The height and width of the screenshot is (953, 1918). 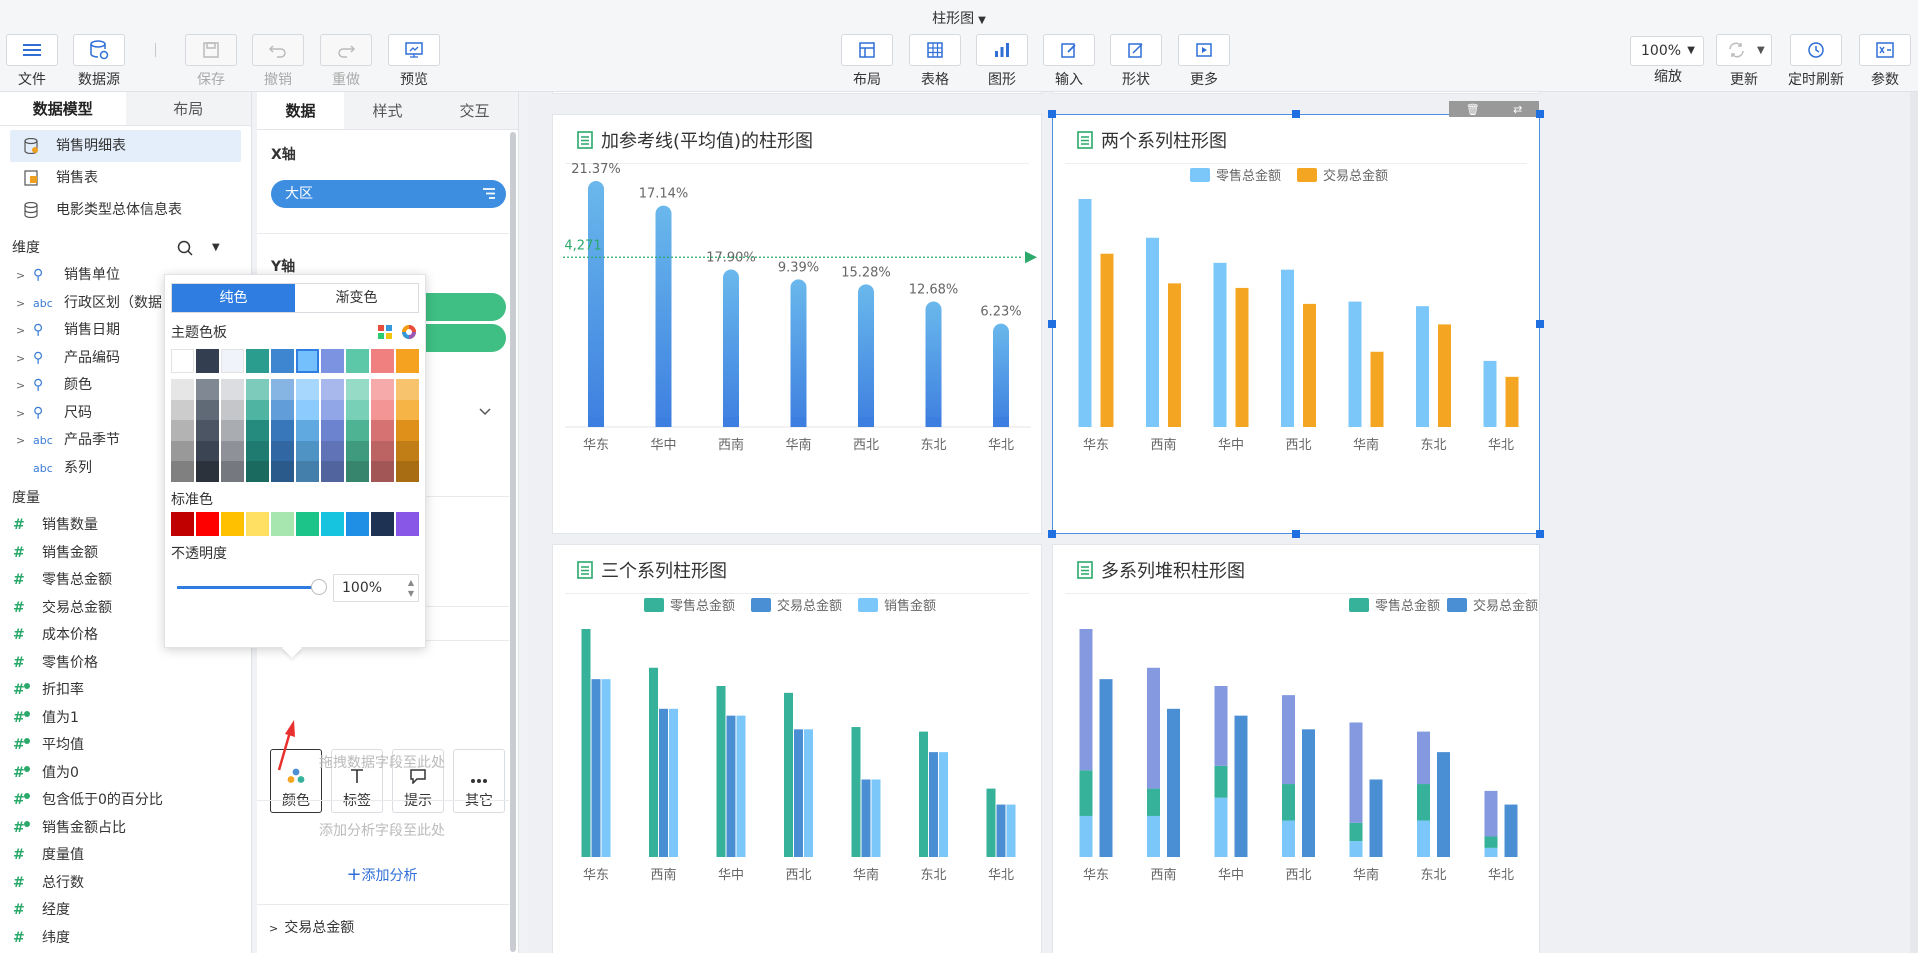 What do you see at coordinates (410, 587) in the screenshot?
I see `stepper-icon: ▲ ▼` at bounding box center [410, 587].